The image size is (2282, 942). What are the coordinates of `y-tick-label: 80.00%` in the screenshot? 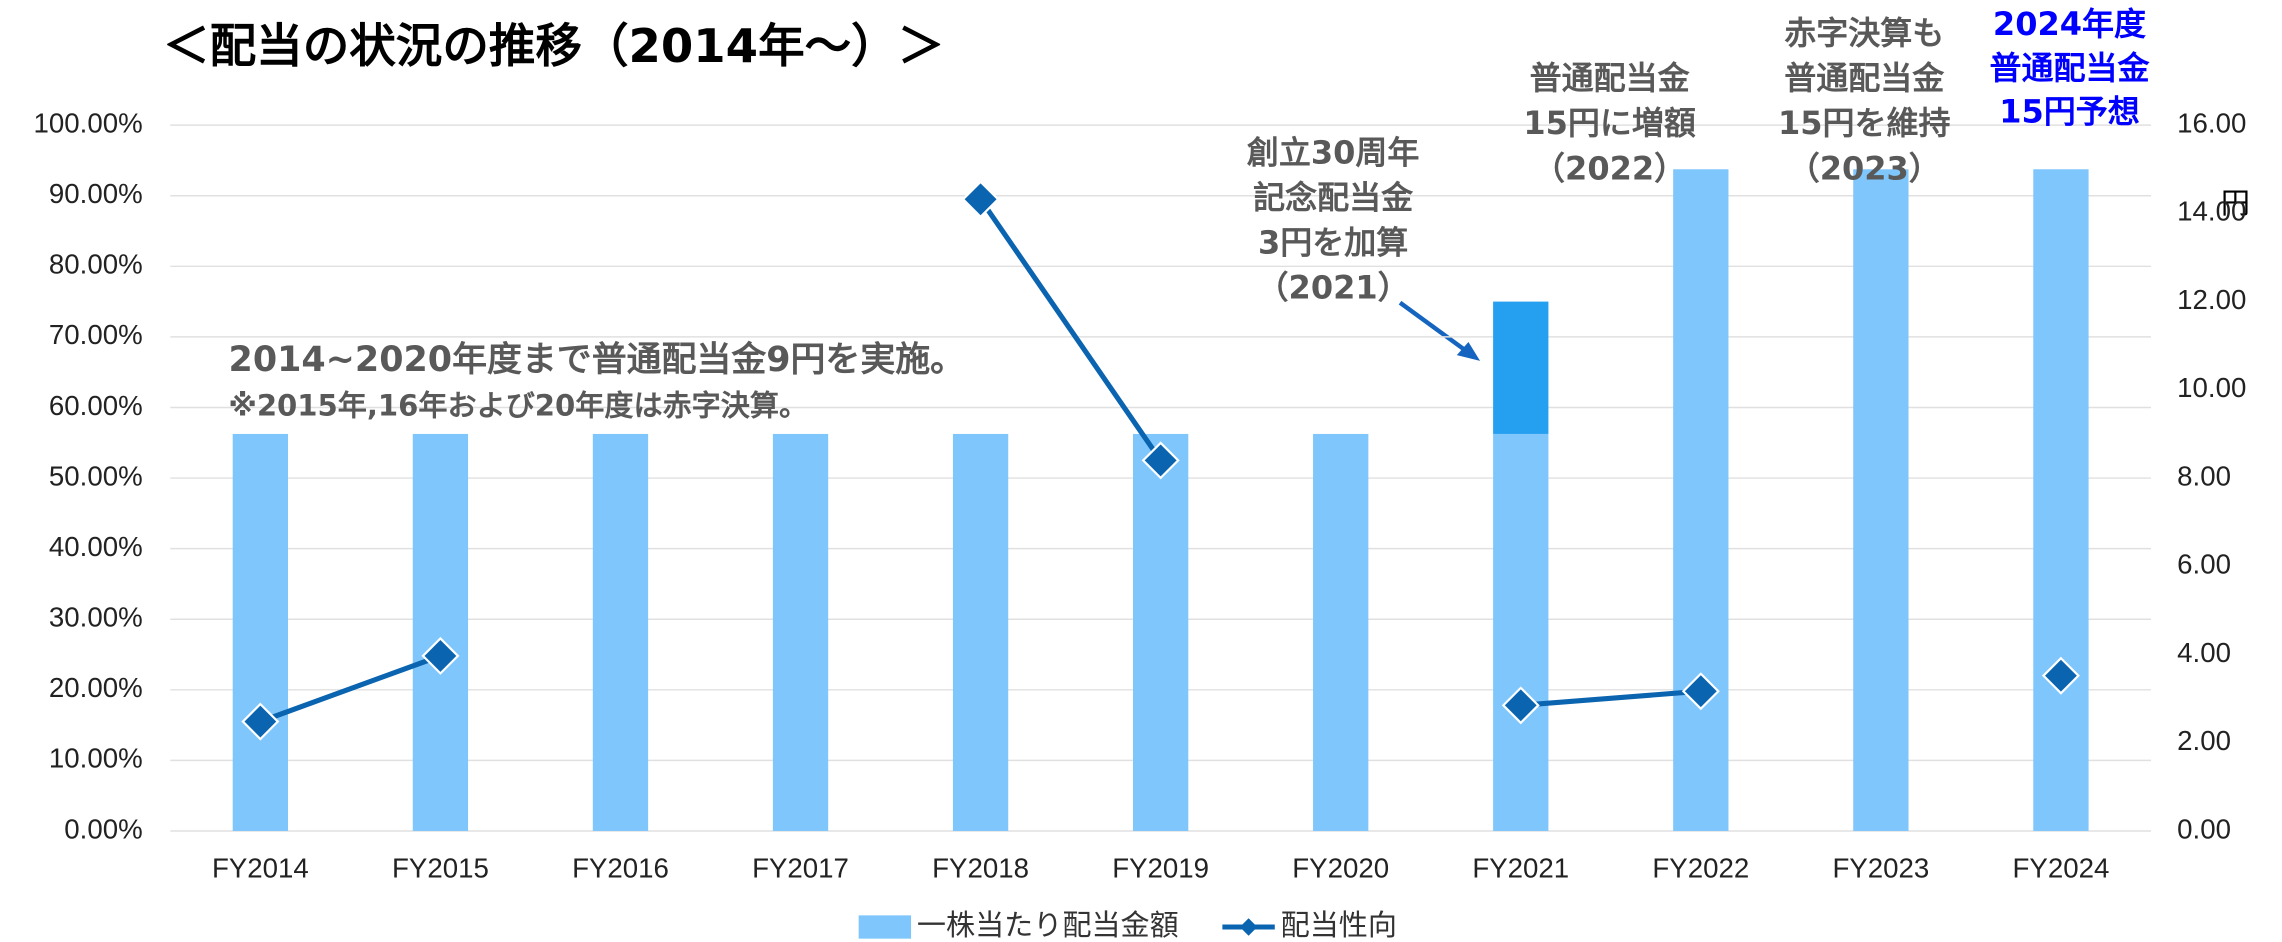 It's located at (96, 264).